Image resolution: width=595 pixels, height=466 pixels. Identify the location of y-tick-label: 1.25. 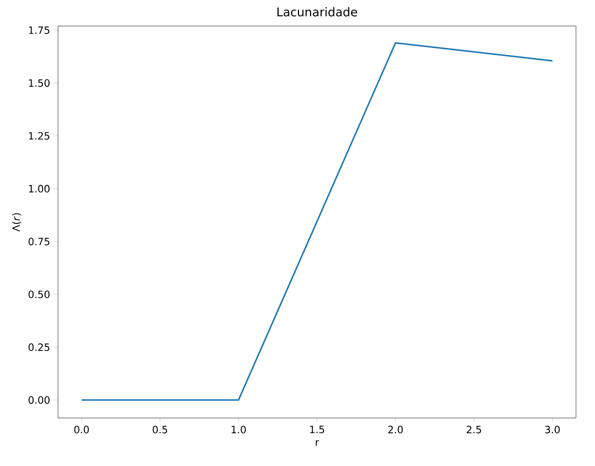
(39, 136).